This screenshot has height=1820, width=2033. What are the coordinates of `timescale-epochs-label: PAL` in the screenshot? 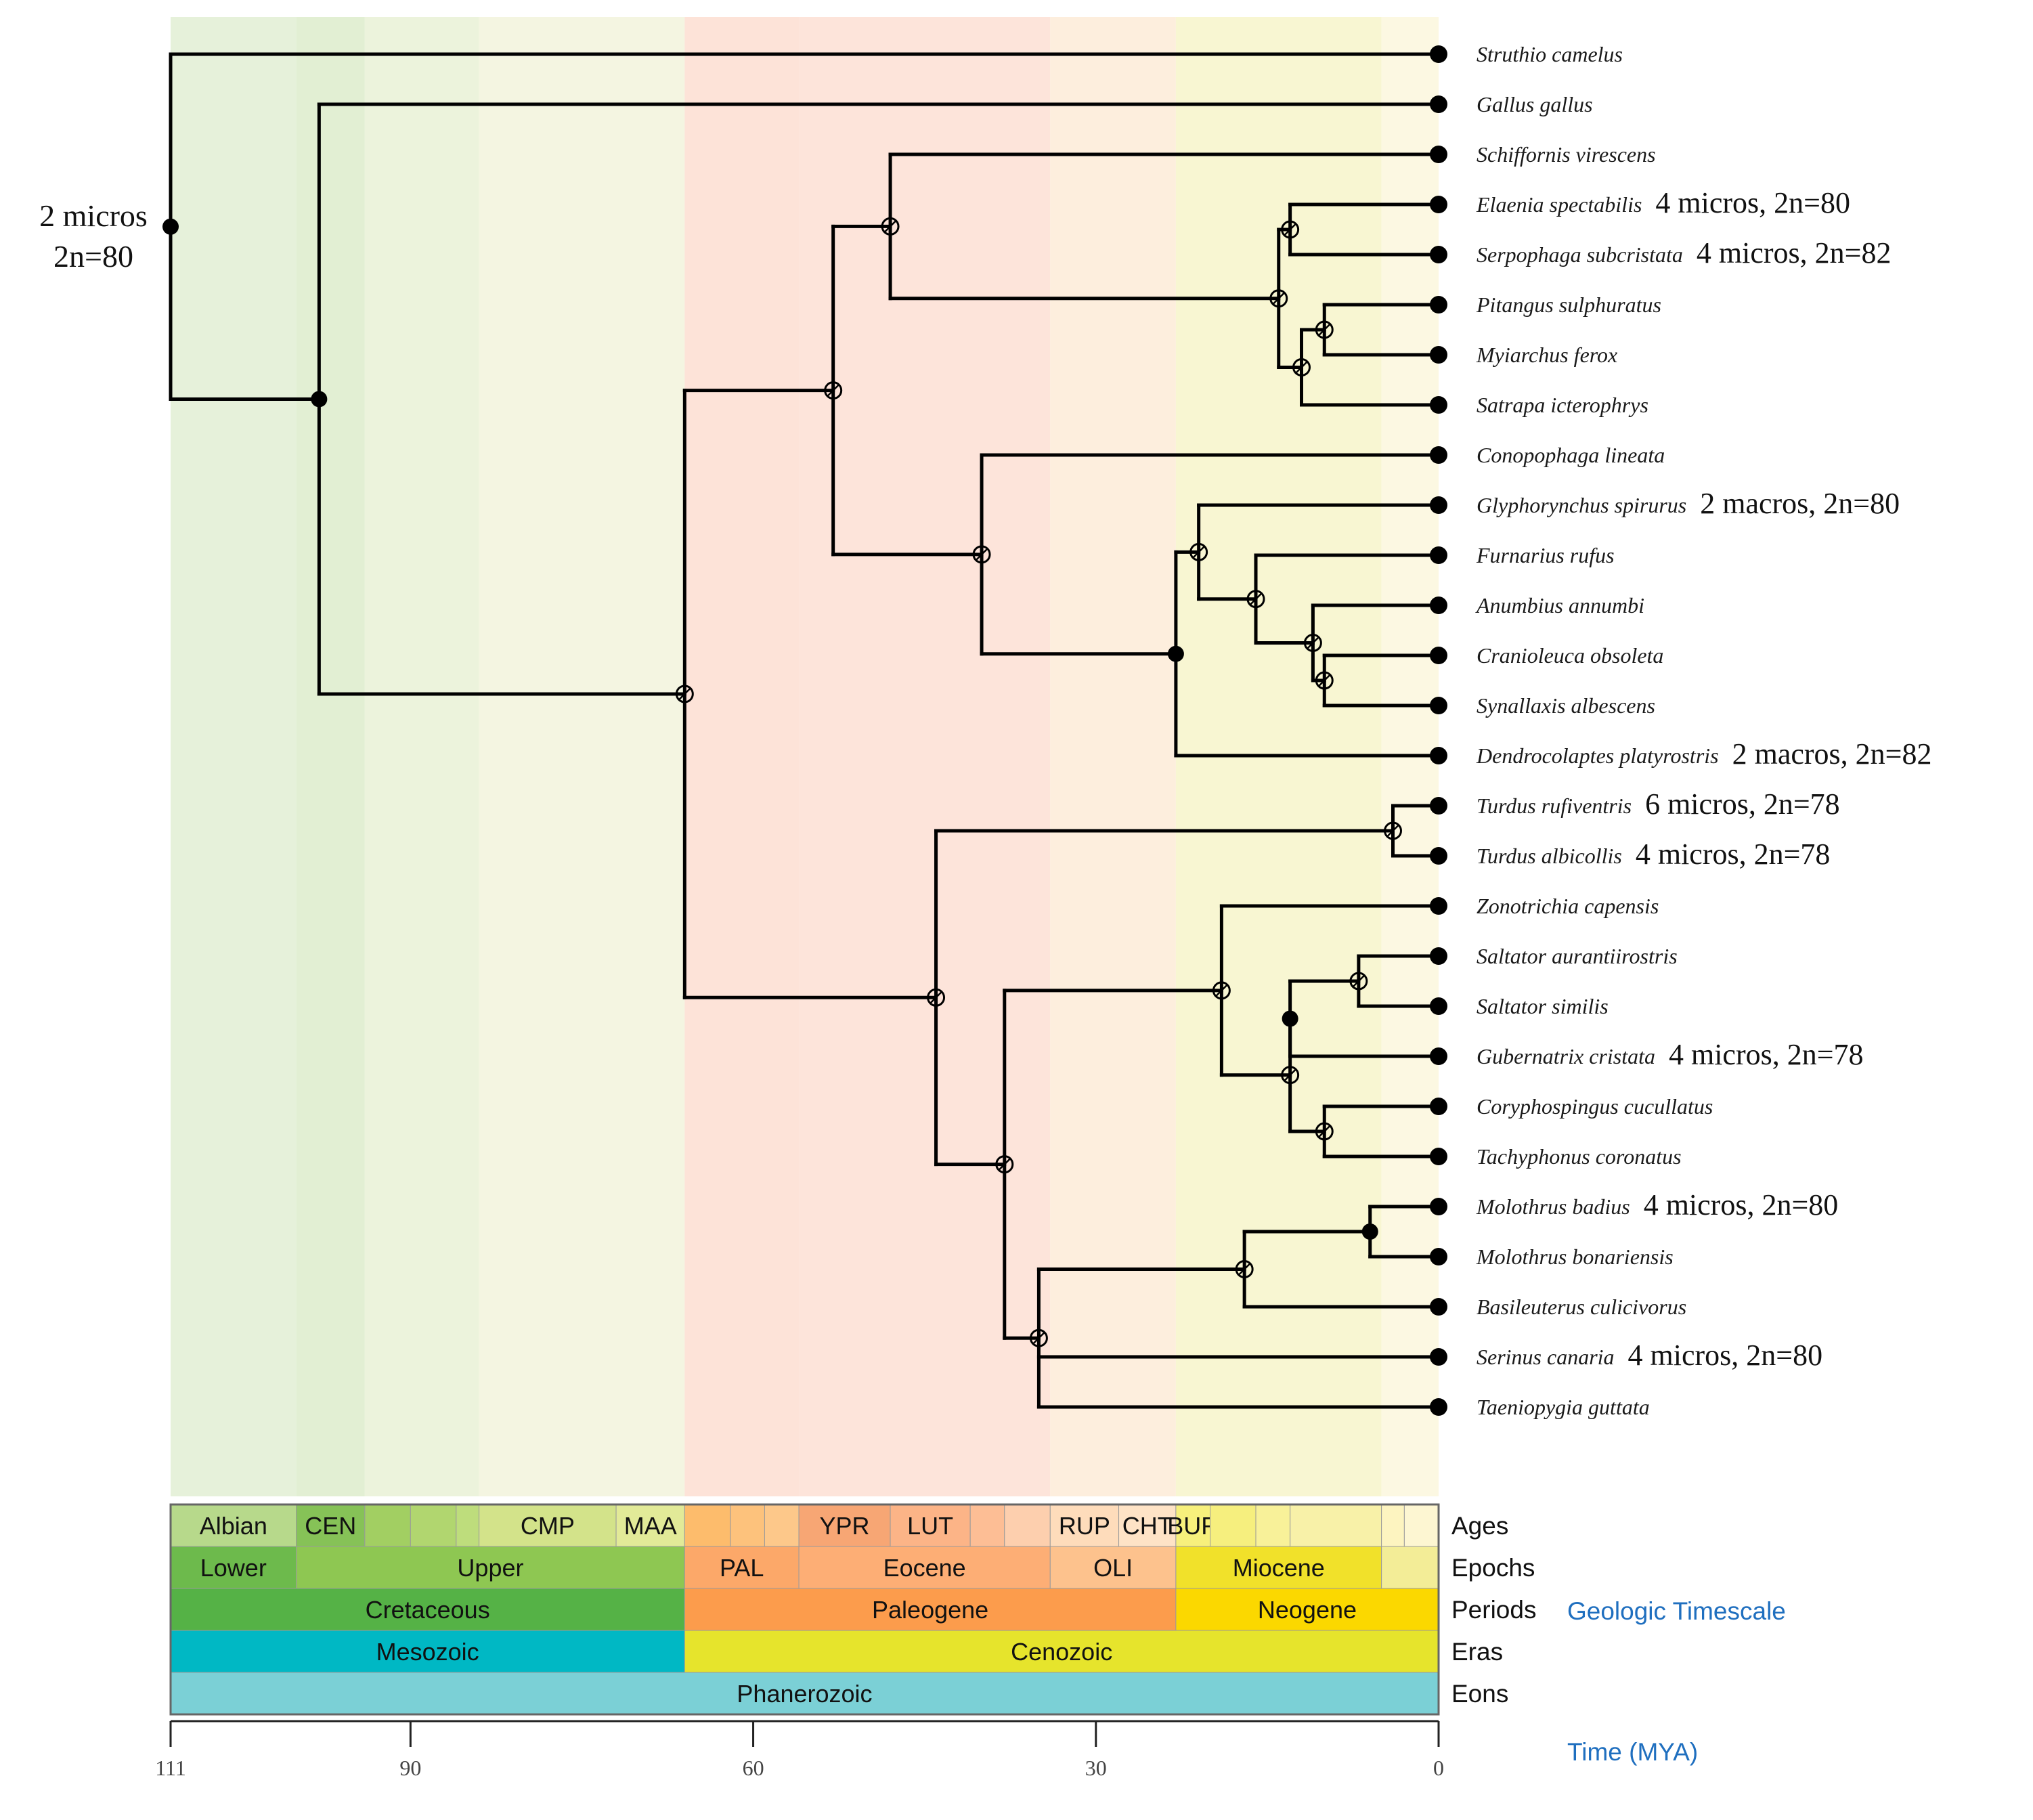 It's located at (742, 1568).